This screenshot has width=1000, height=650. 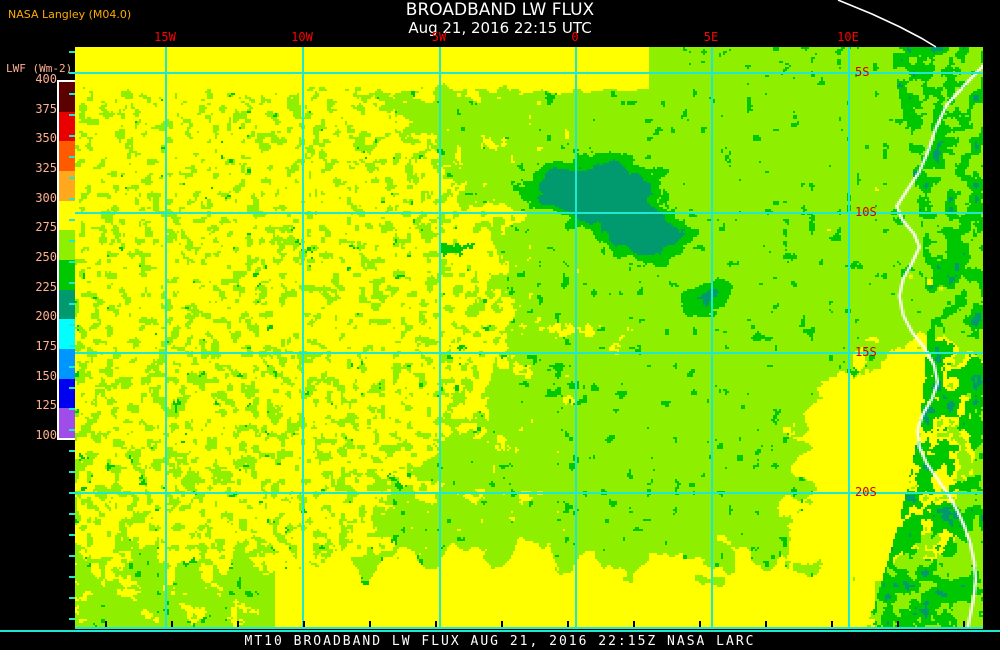 I want to click on colorbar-tick-400: 400, so click(x=46, y=79).